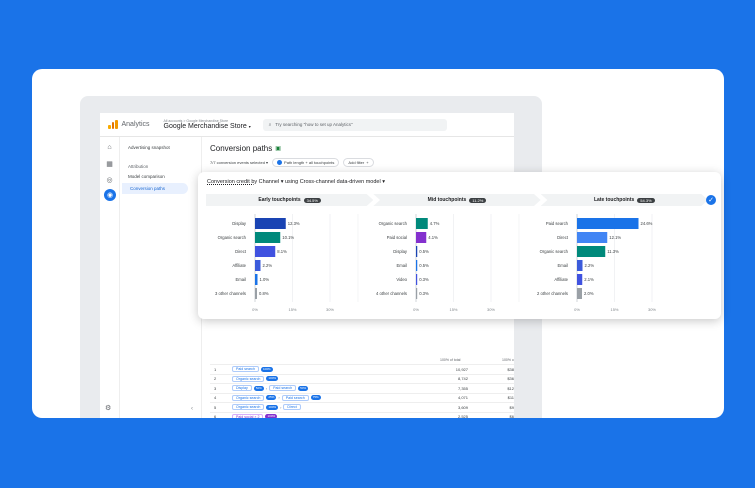  I want to click on chevron-down-icon: ▾, so click(249, 126).